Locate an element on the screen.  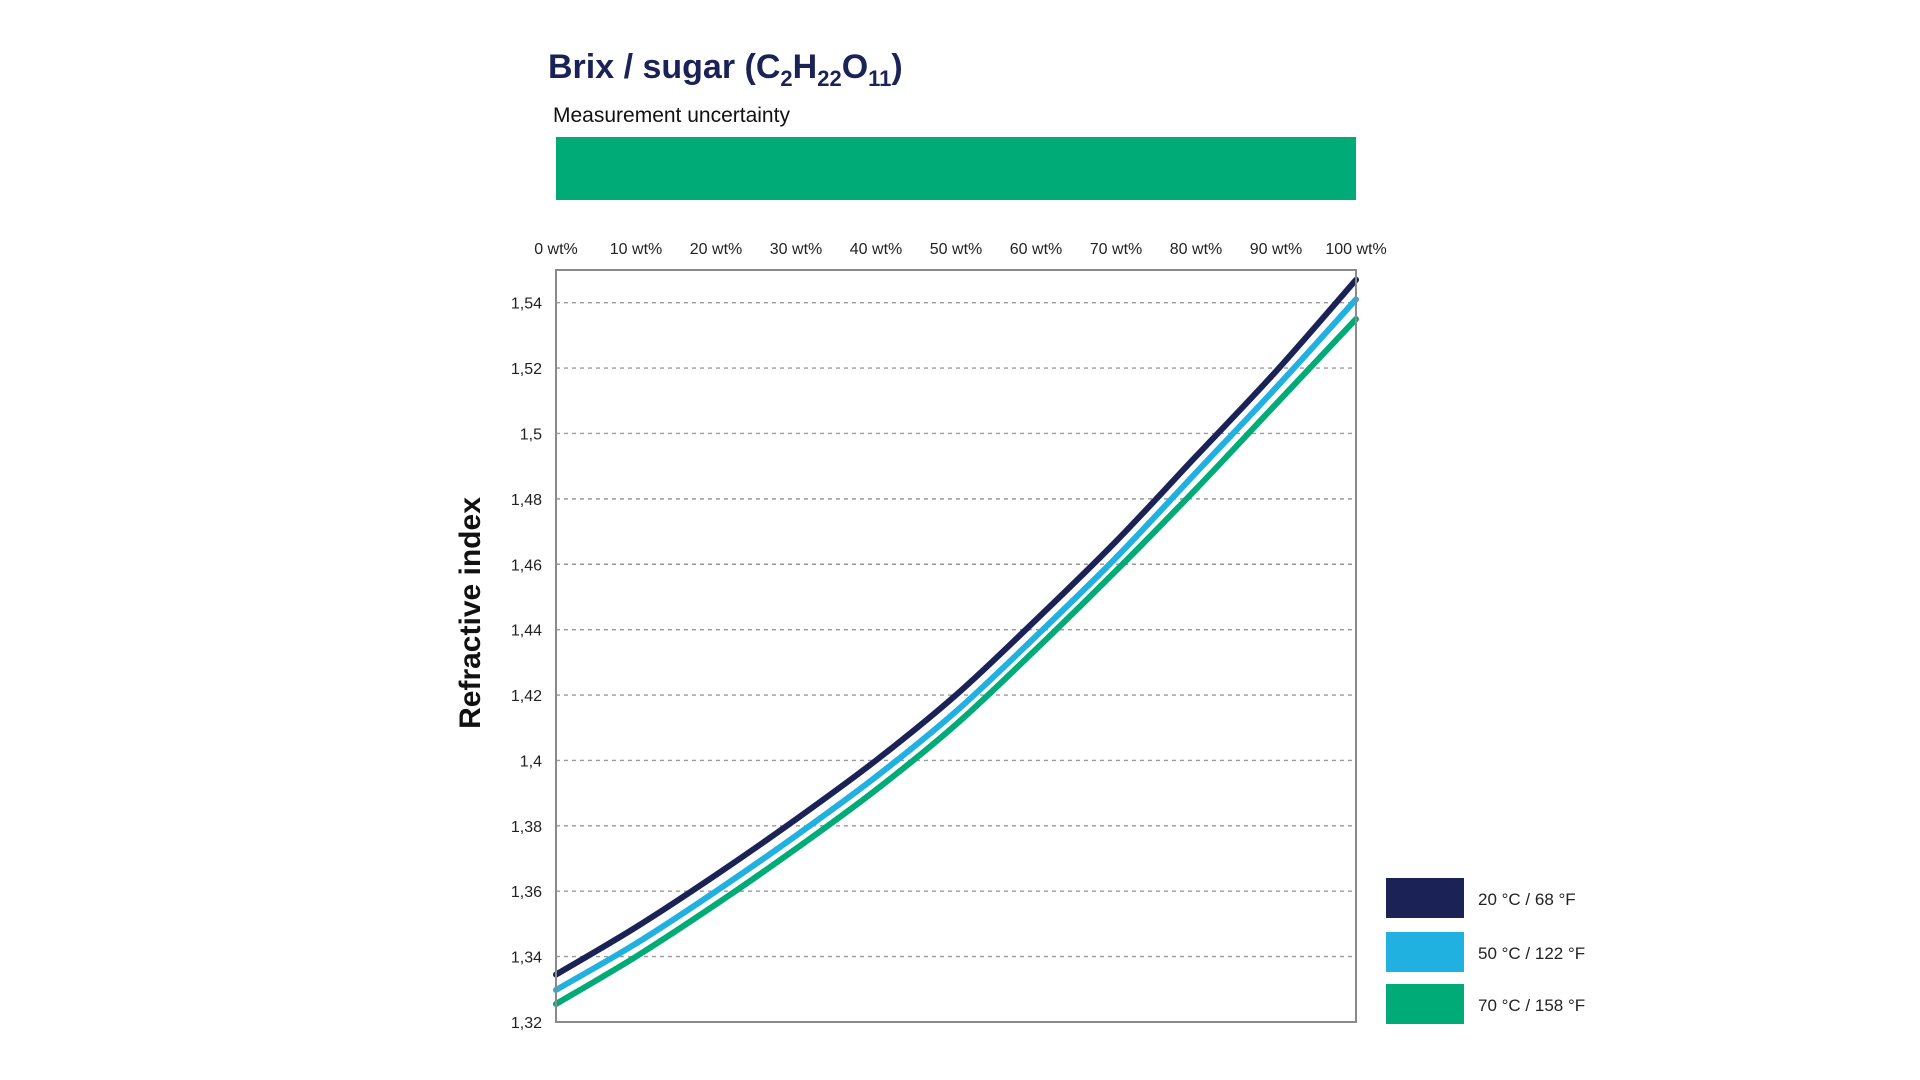
uncertainty-label: Measurement uncertainty is located at coordinates (671, 115).